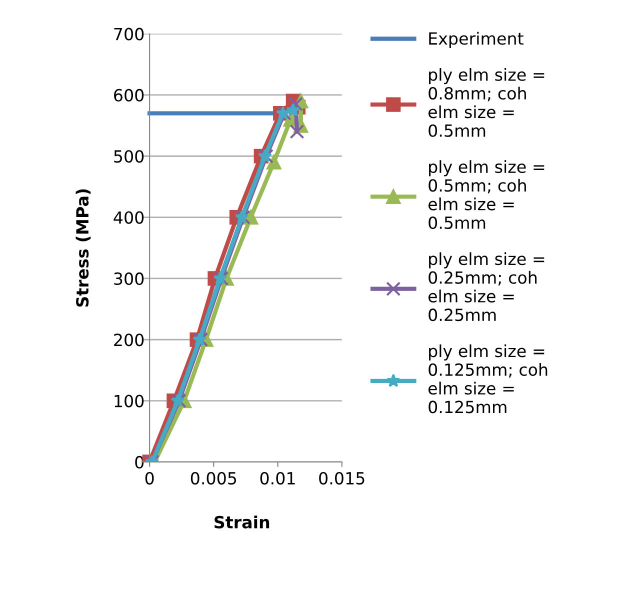  What do you see at coordinates (476, 40) in the screenshot?
I see `legend-label: Experiment` at bounding box center [476, 40].